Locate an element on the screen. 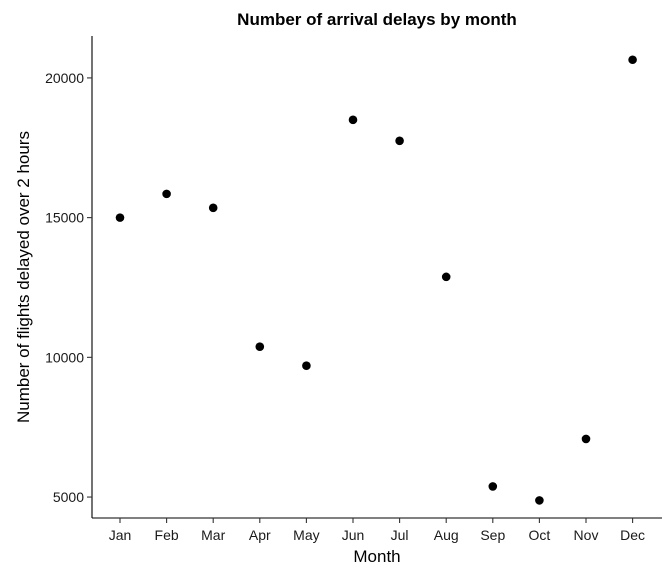 This screenshot has height=576, width=672. y-axis-title: Number of flights delayed over 2 hours is located at coordinates (23, 277).